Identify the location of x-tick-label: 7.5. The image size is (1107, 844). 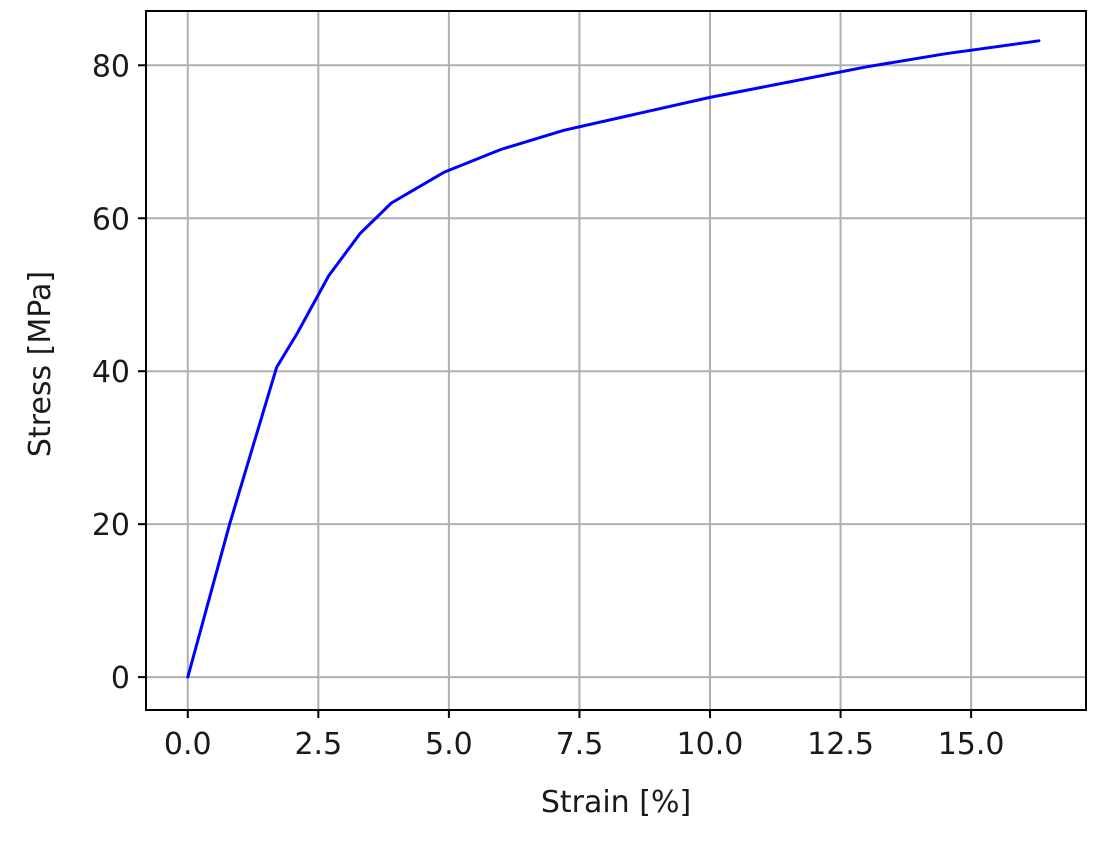
(580, 744).